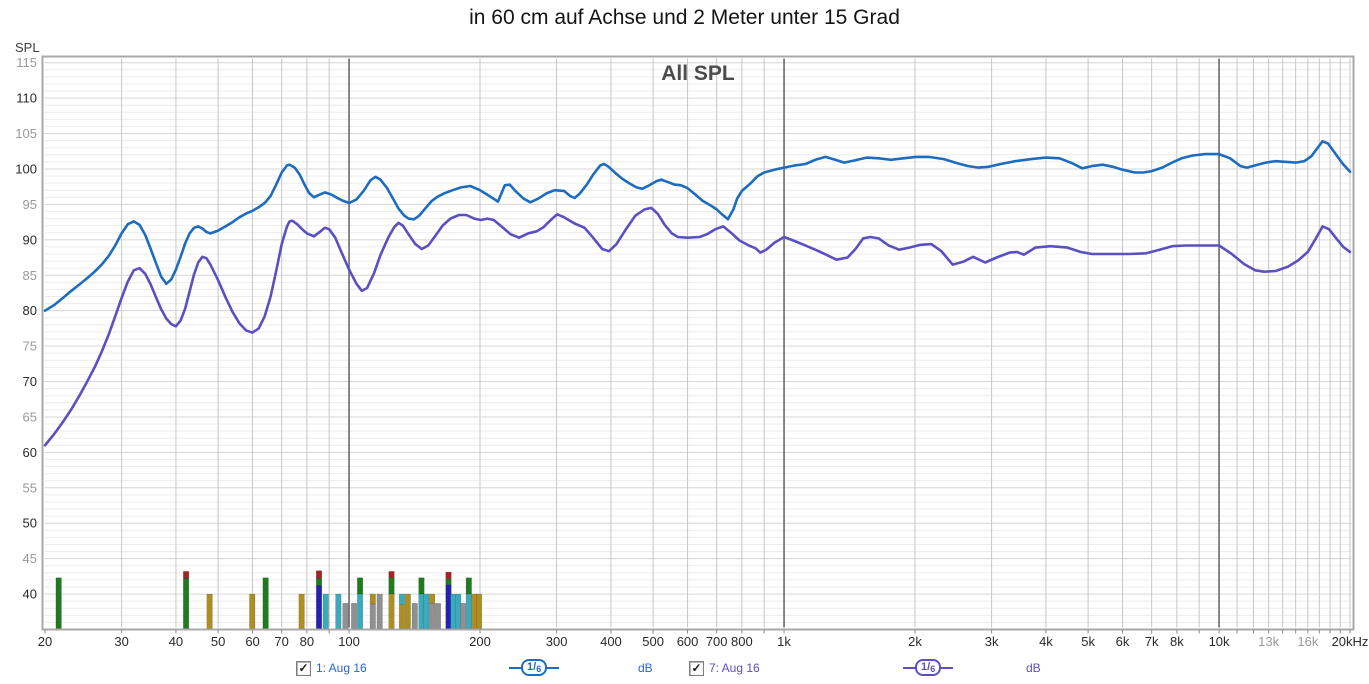 Image resolution: width=1369 pixels, height=684 pixels. What do you see at coordinates (734, 668) in the screenshot?
I see `legend-label-7: 7: Aug 16` at bounding box center [734, 668].